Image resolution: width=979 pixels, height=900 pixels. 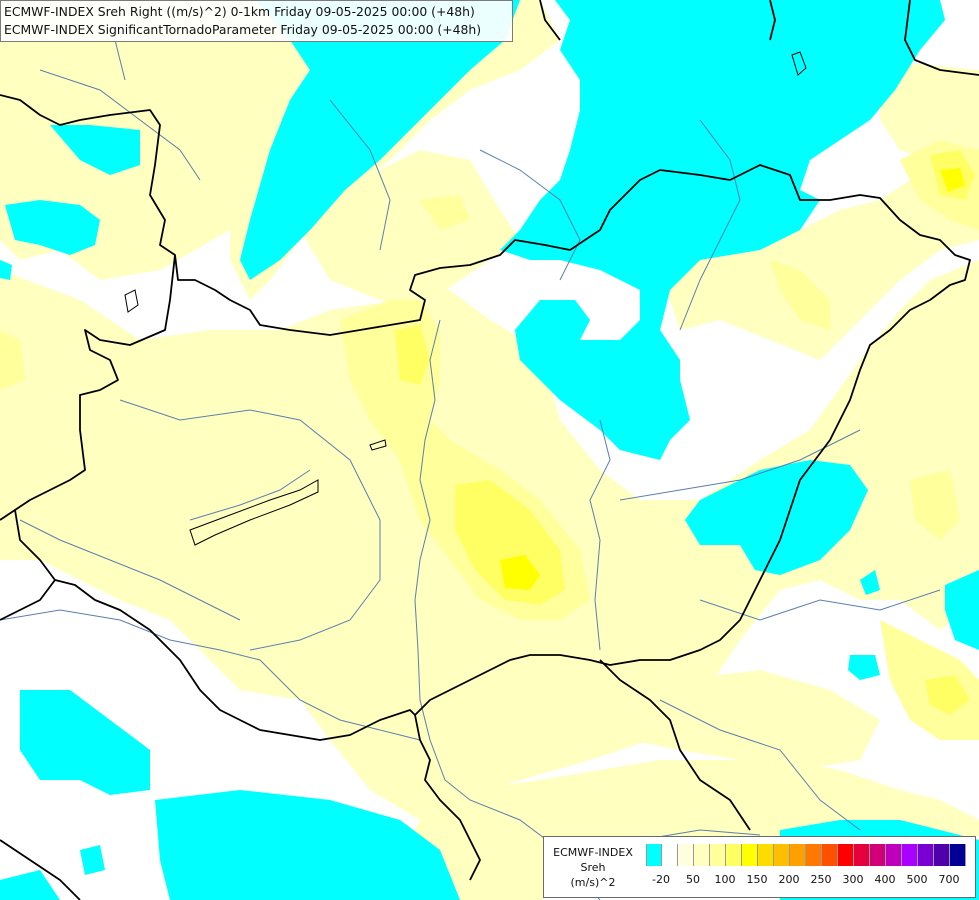 I want to click on legend-tick: 700, so click(x=949, y=879).